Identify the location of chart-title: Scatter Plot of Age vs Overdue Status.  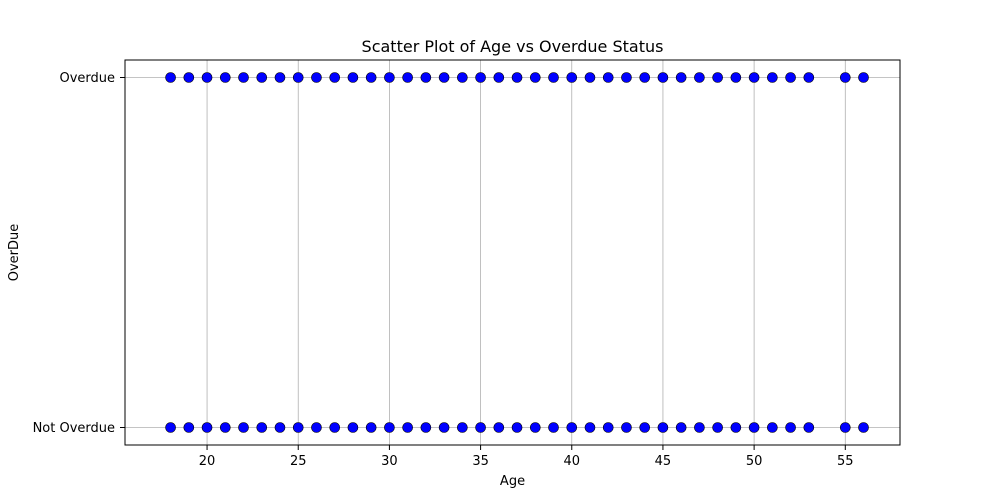
(513, 46).